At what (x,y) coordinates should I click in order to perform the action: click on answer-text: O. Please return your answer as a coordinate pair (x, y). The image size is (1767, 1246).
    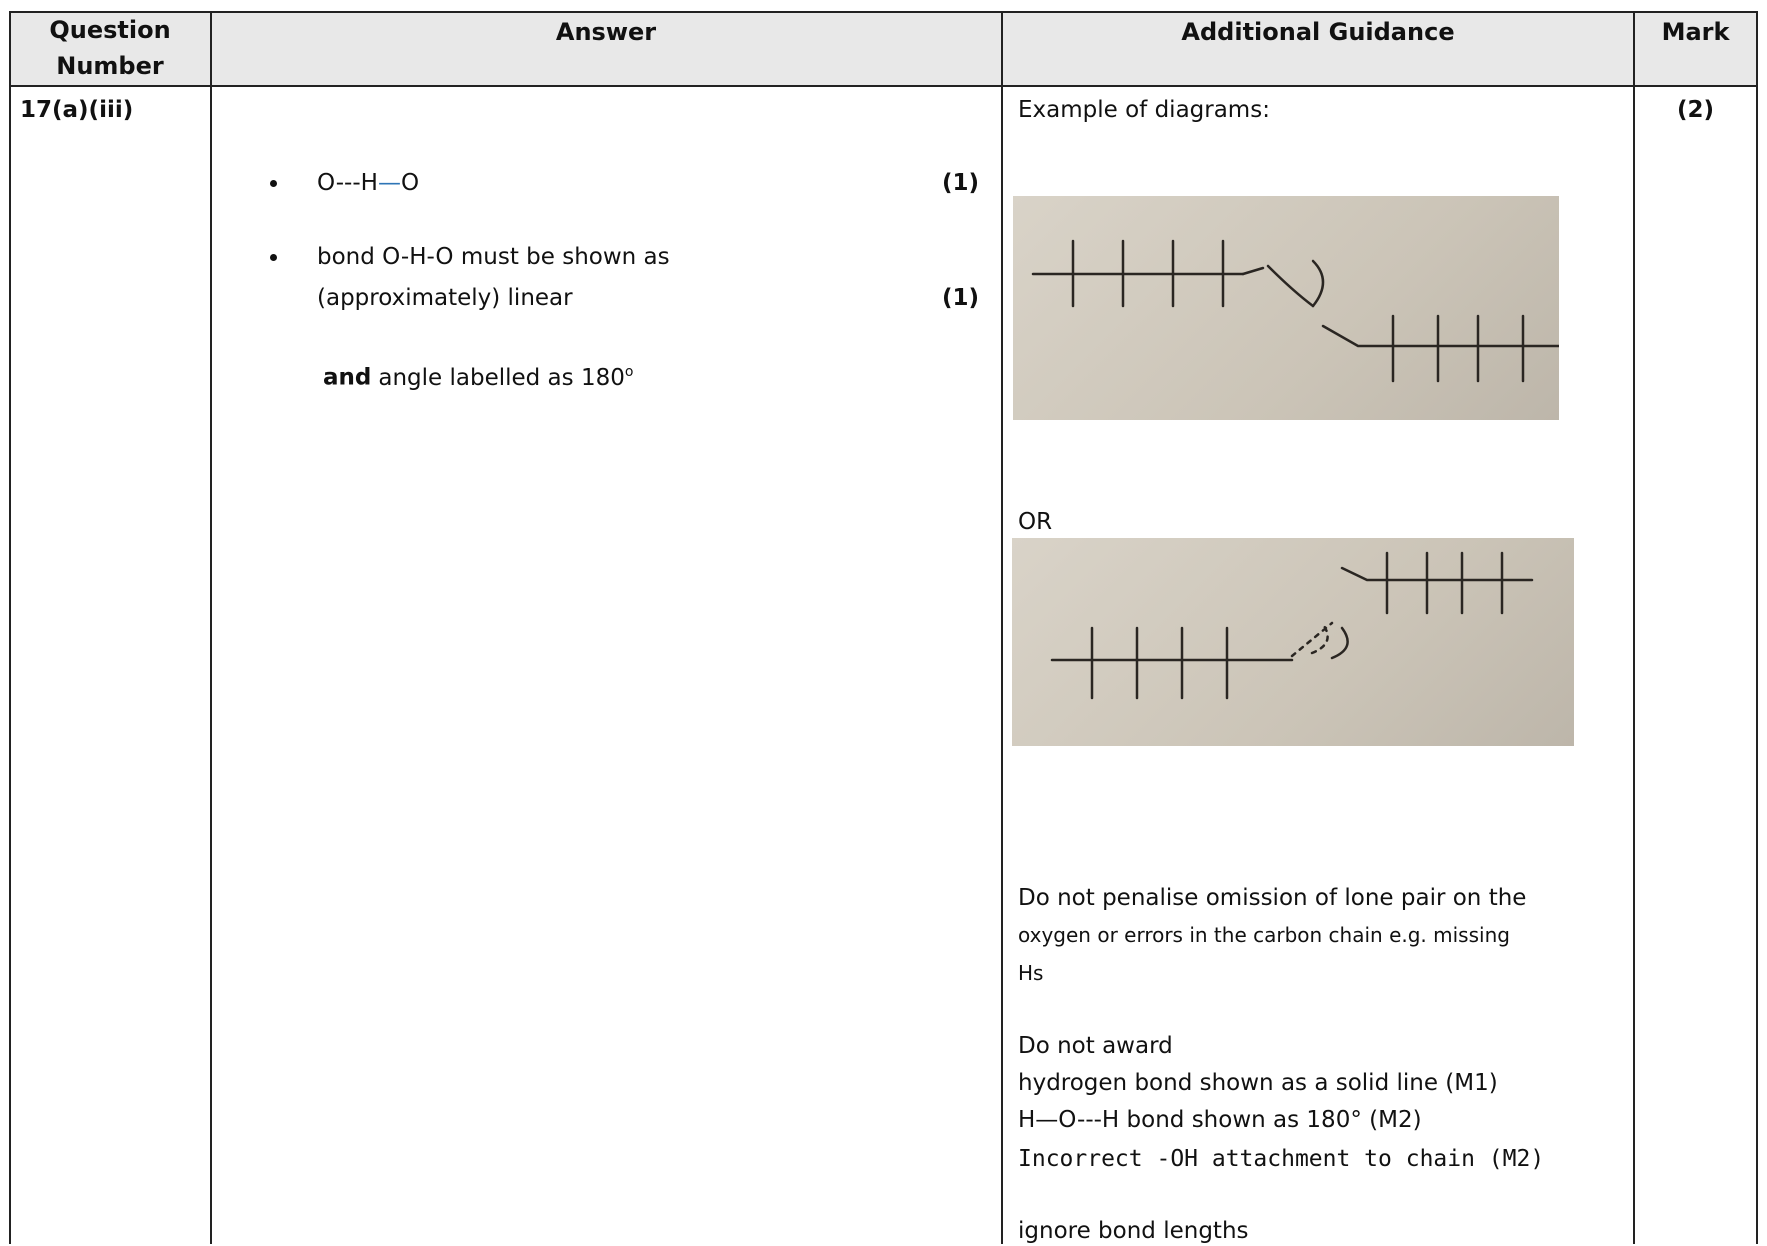
    Looking at the image, I should click on (410, 183).